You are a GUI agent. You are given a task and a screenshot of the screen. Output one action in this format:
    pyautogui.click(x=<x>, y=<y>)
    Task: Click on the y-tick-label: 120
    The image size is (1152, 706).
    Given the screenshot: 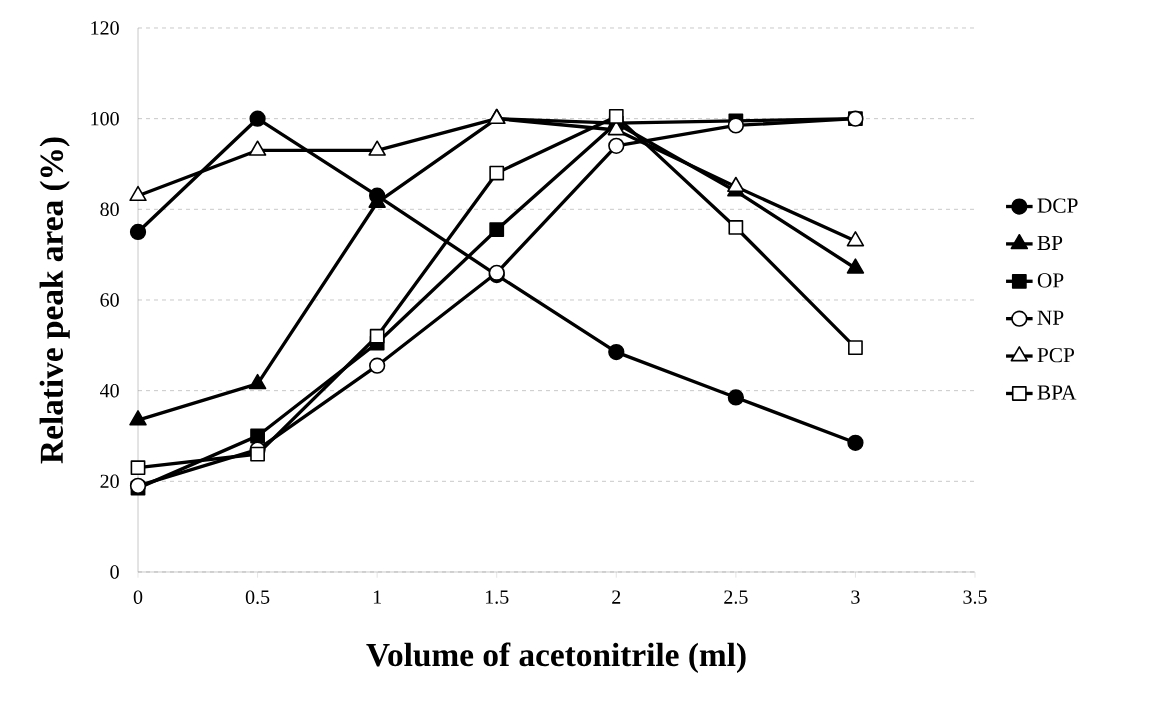 What is the action you would take?
    pyautogui.click(x=105, y=28)
    